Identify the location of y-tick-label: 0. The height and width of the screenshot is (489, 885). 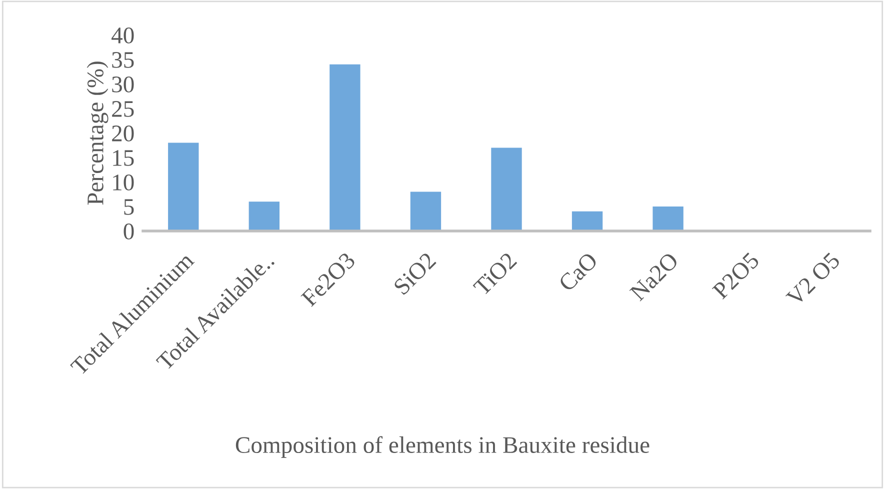
(129, 231).